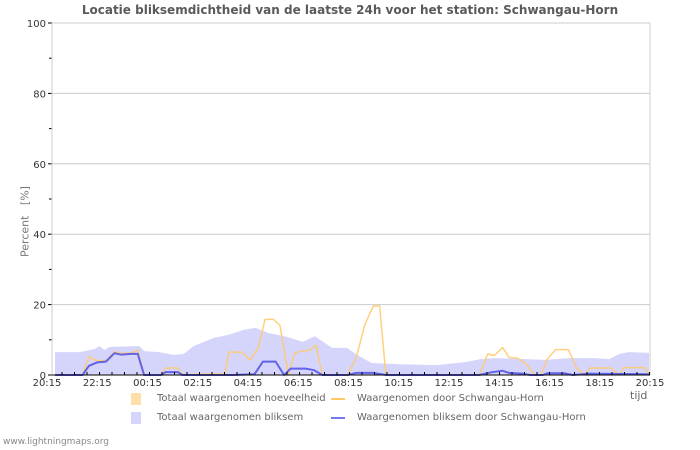  Describe the element at coordinates (639, 395) in the screenshot. I see `x-axis-unit-label: tijd` at that location.